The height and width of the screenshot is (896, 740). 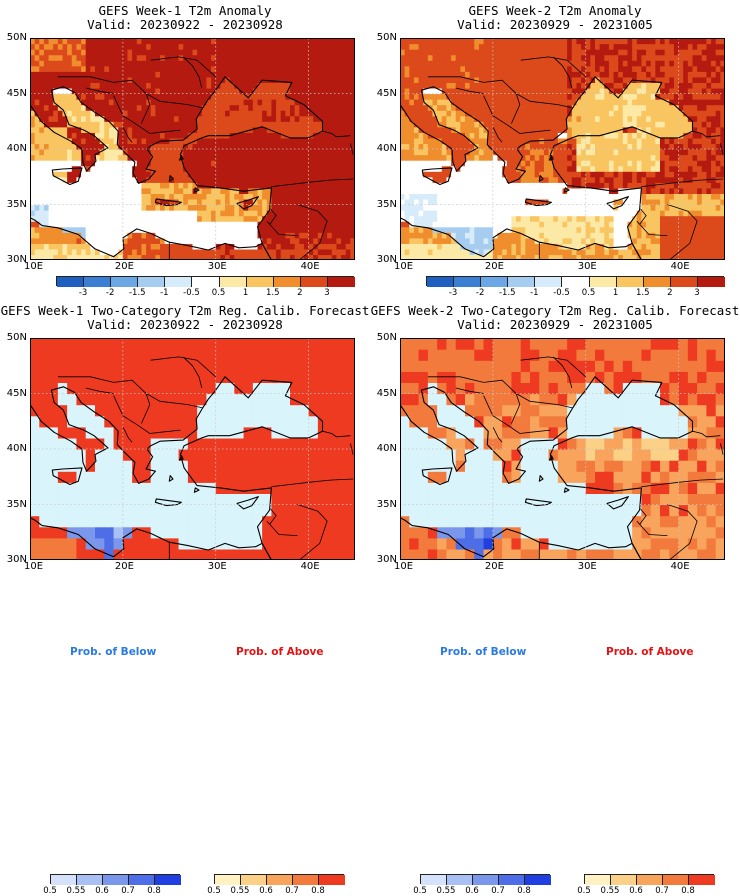 I want to click on prob-below-label: Prob. of Below, so click(x=113, y=652).